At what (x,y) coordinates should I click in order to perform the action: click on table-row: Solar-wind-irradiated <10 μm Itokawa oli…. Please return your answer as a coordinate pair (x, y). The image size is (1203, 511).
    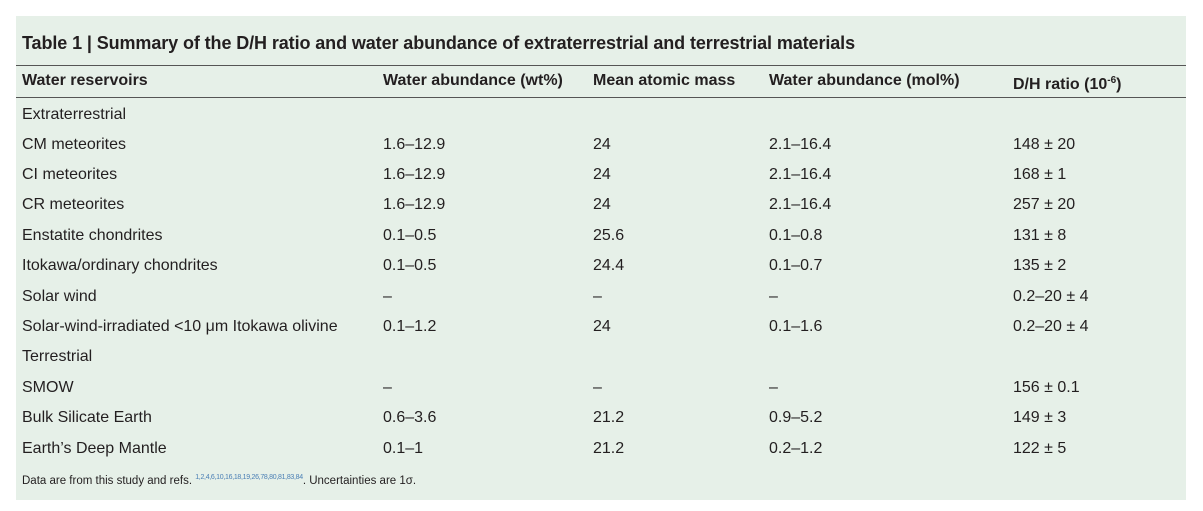
    Looking at the image, I should click on (601, 327).